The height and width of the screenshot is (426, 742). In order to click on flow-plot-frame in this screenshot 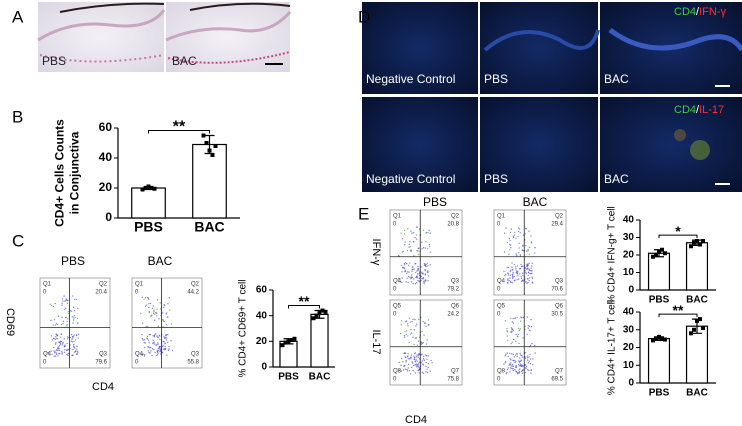, I will do `click(167, 323)`.